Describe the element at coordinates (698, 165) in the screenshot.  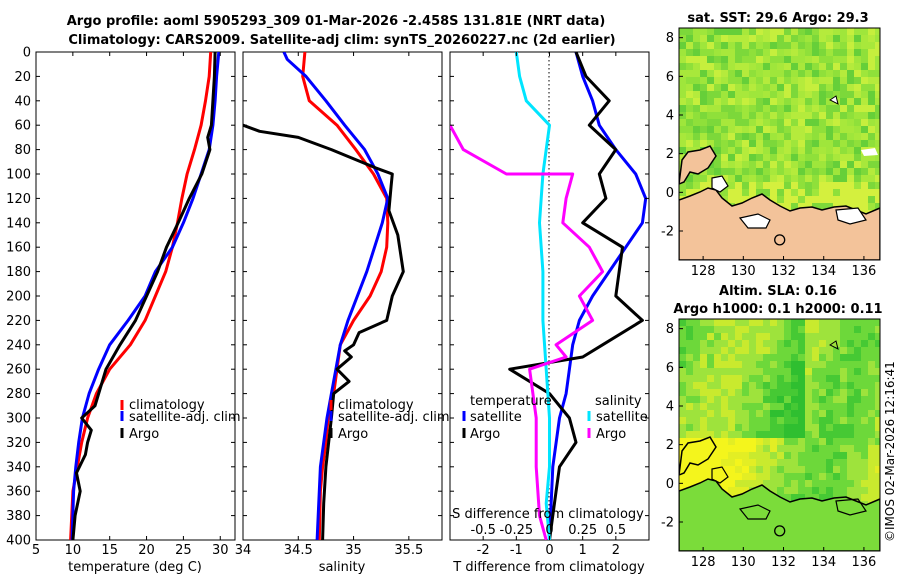
I see `island-shape` at that location.